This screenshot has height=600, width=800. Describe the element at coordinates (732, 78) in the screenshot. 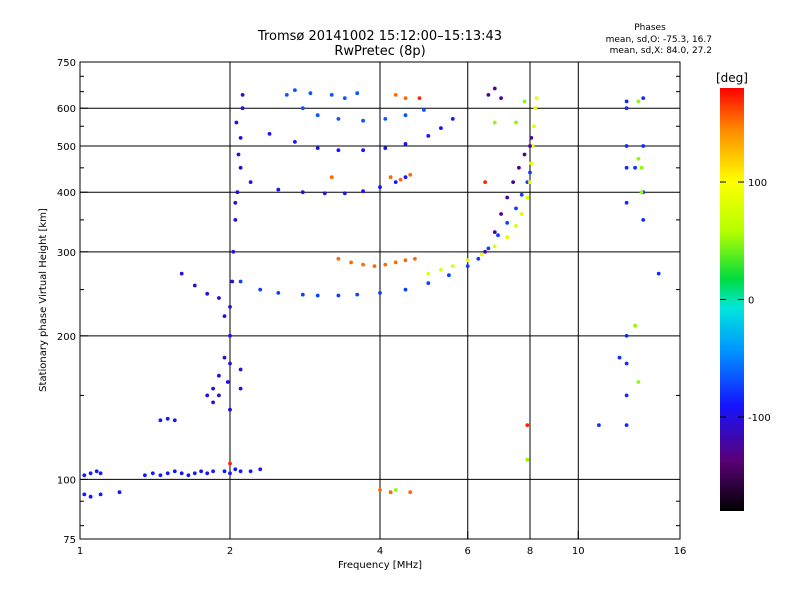

I see `colorbar-unit-label: [deg]` at that location.